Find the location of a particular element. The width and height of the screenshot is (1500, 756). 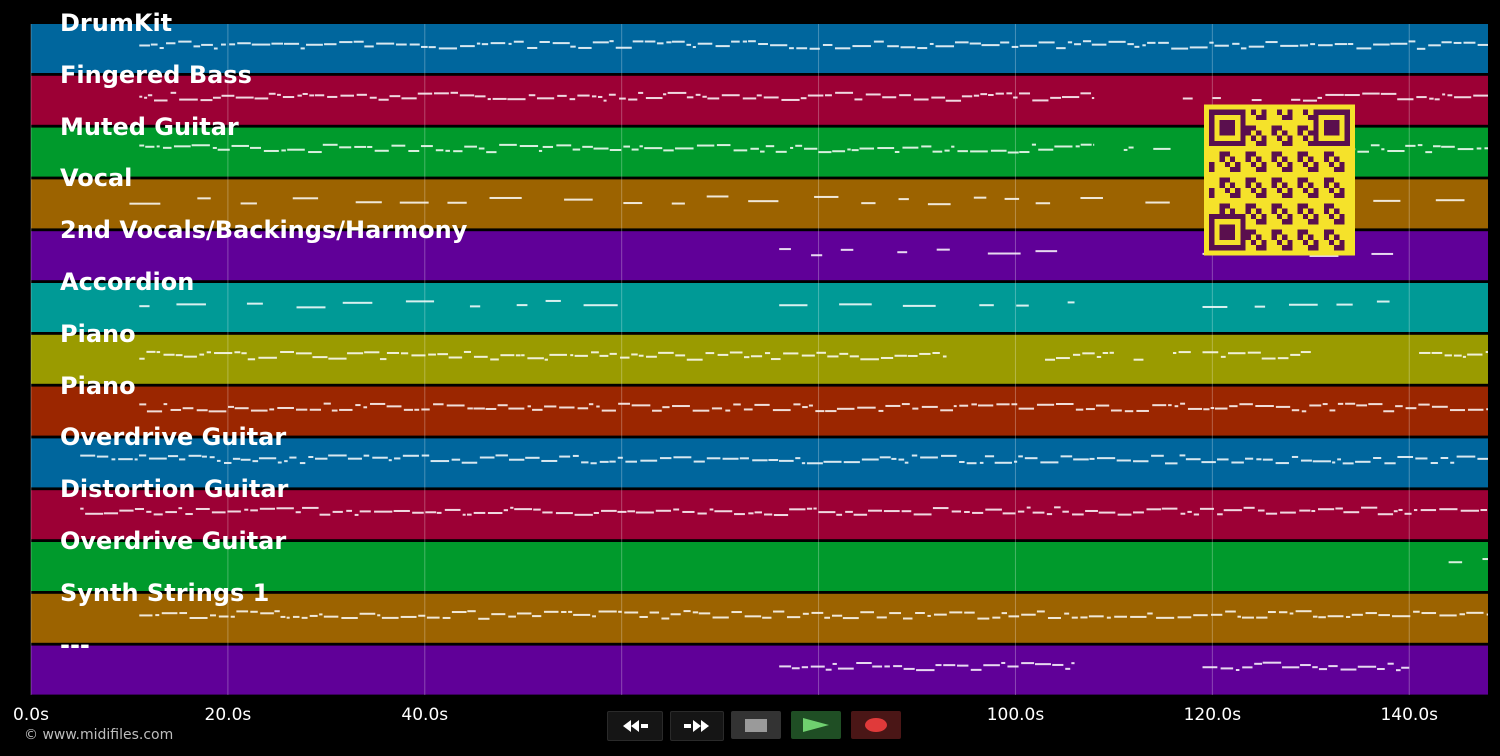

rewind-button is located at coordinates (635, 726).